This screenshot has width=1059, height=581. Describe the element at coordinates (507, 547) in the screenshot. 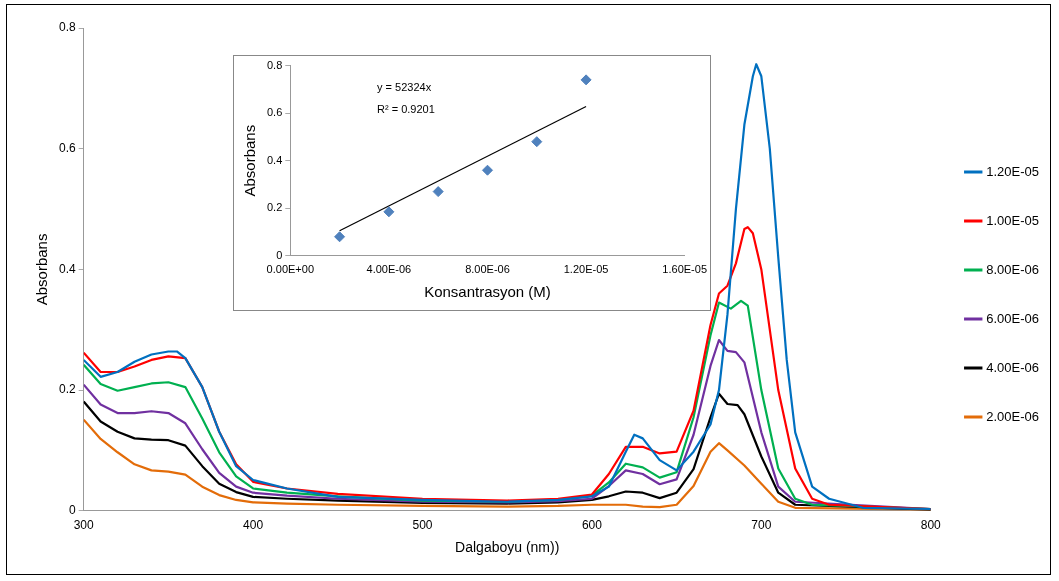

I see `x-axis-title: Dalgaboyu (nm))` at that location.